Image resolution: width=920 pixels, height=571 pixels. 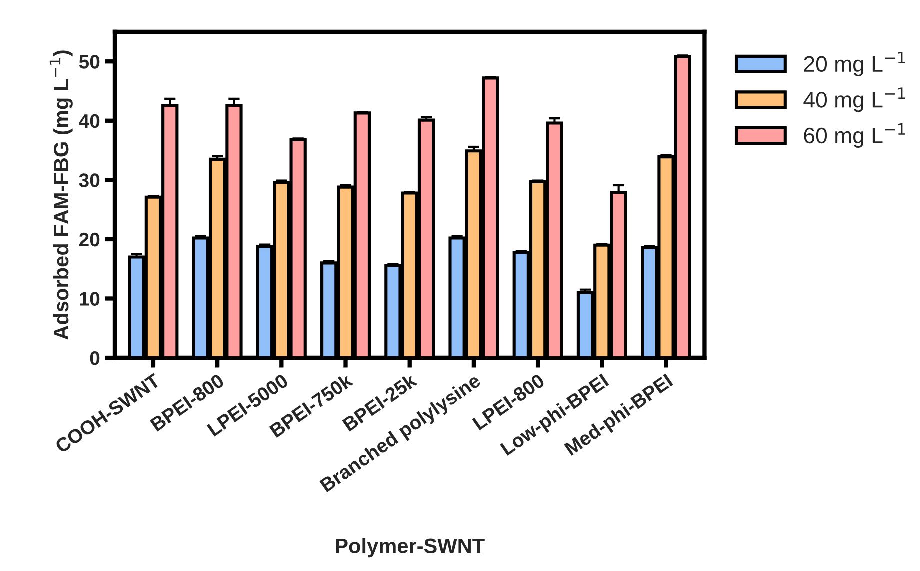 I want to click on legend-label: 20 mg L$^{−1}$, so click(x=855, y=64).